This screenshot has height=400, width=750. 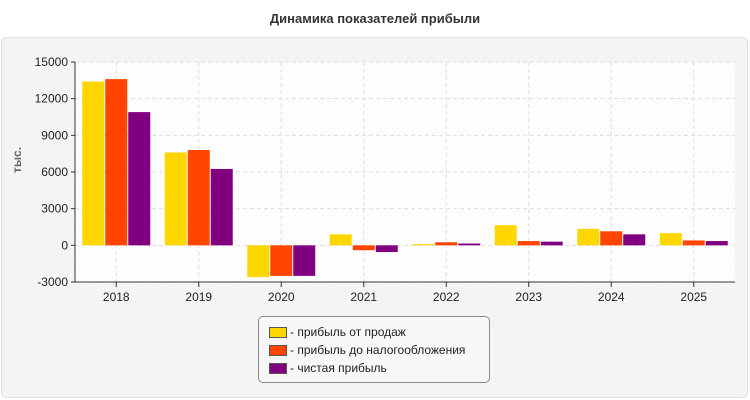 I want to click on y-tick-label: 0, so click(x=64, y=245).